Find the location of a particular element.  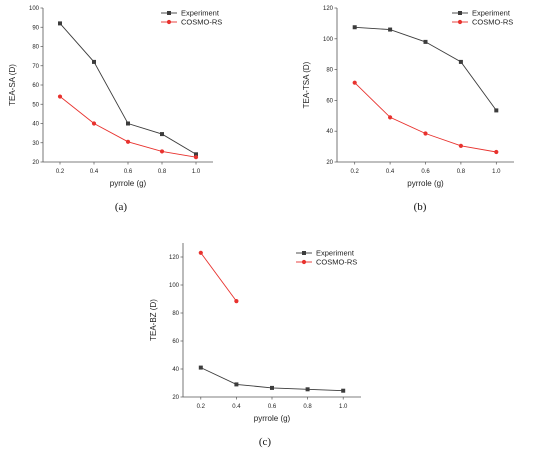

y-tick-label: 30 is located at coordinates (35, 144).